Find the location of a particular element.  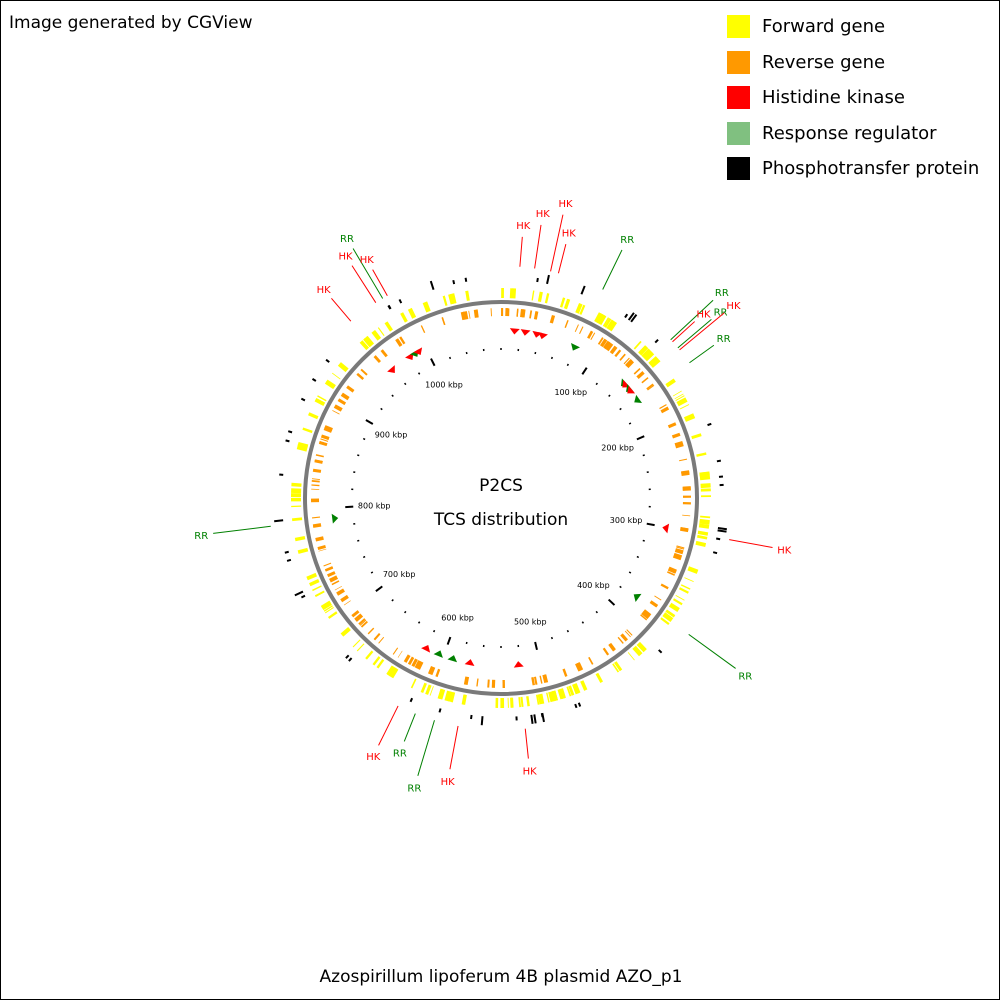

ruler-label: 800 kbp is located at coordinates (374, 505).